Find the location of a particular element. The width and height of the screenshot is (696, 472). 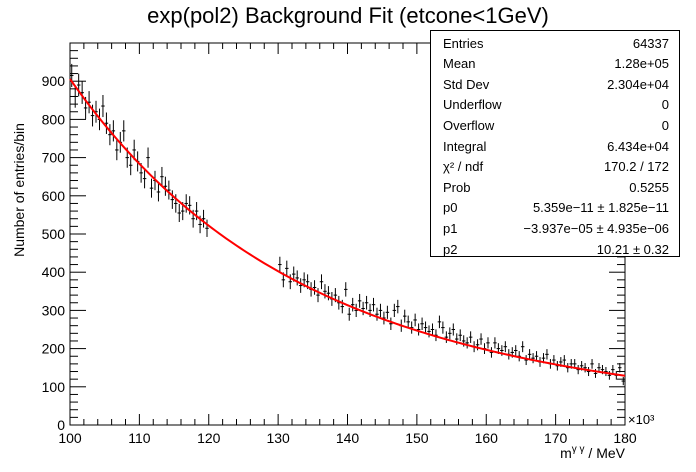

stats-row: Overflow 0 is located at coordinates (556, 125).